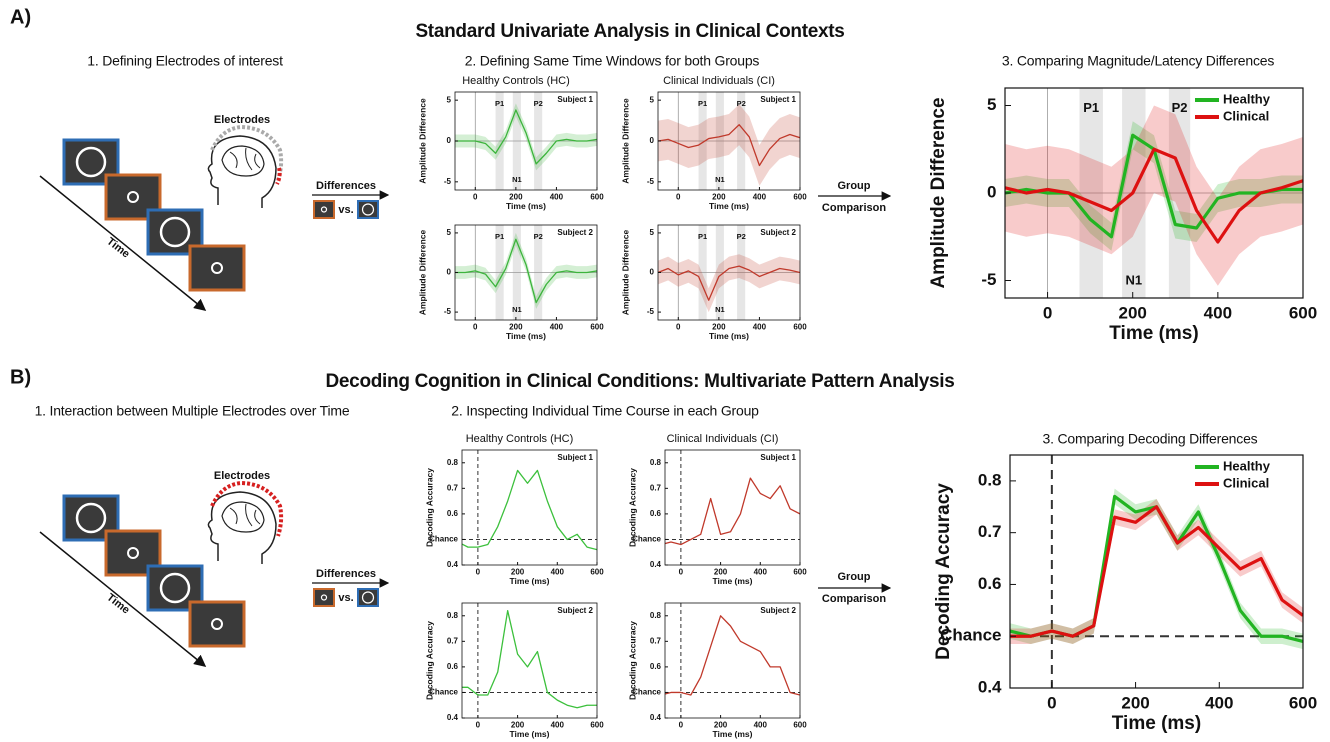 This screenshot has width=1330, height=742. What do you see at coordinates (117, 603) in the screenshot?
I see `time-label: Time` at bounding box center [117, 603].